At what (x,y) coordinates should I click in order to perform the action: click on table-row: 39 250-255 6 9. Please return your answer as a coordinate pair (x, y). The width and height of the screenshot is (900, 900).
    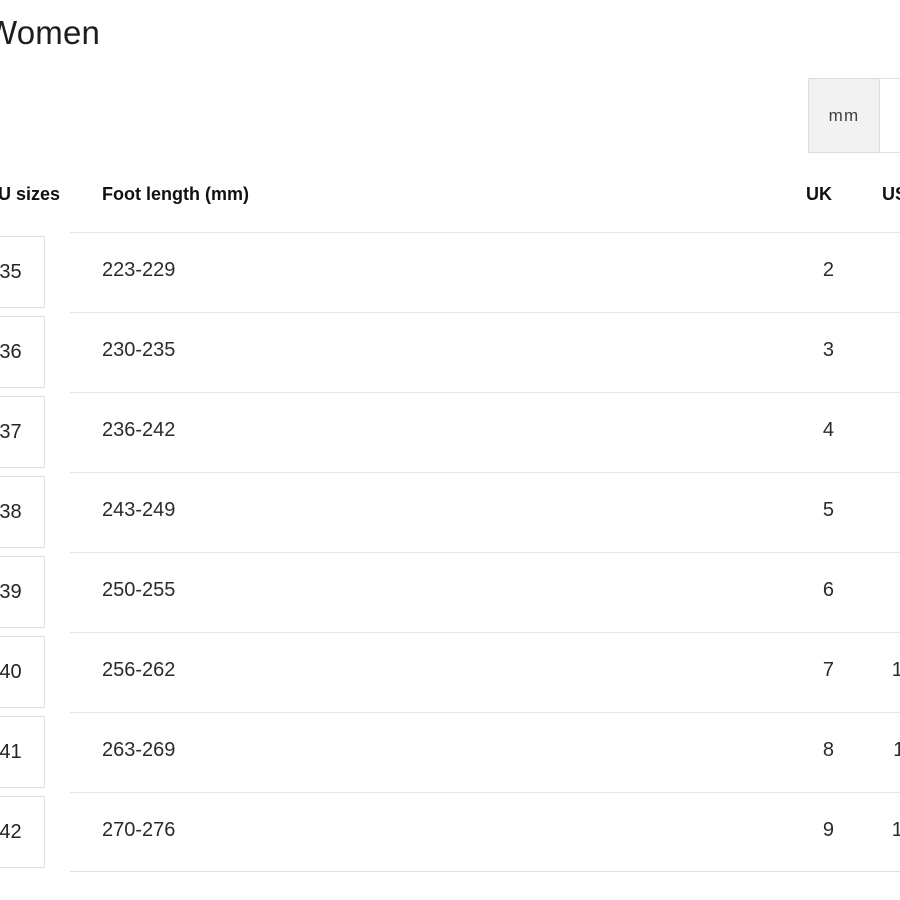
    Looking at the image, I should click on (450, 592).